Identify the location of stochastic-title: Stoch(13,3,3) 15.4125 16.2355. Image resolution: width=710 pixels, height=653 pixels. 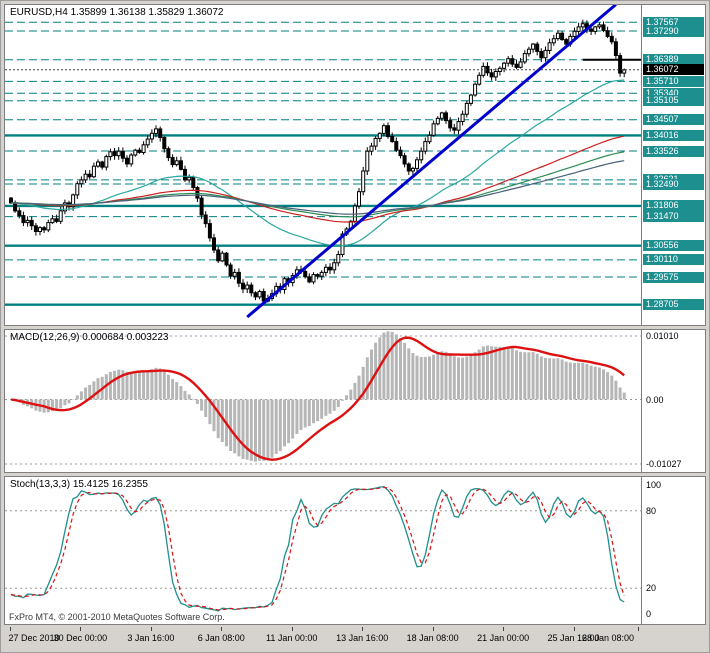
(79, 484).